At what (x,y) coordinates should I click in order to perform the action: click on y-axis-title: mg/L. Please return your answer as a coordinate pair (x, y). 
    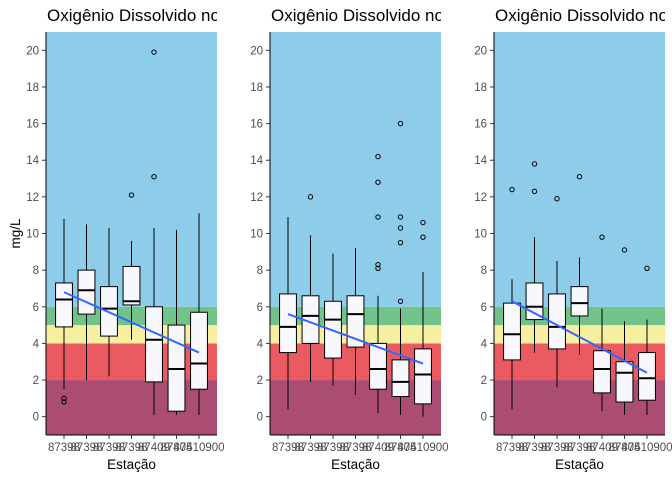
    Looking at the image, I should click on (15, 233).